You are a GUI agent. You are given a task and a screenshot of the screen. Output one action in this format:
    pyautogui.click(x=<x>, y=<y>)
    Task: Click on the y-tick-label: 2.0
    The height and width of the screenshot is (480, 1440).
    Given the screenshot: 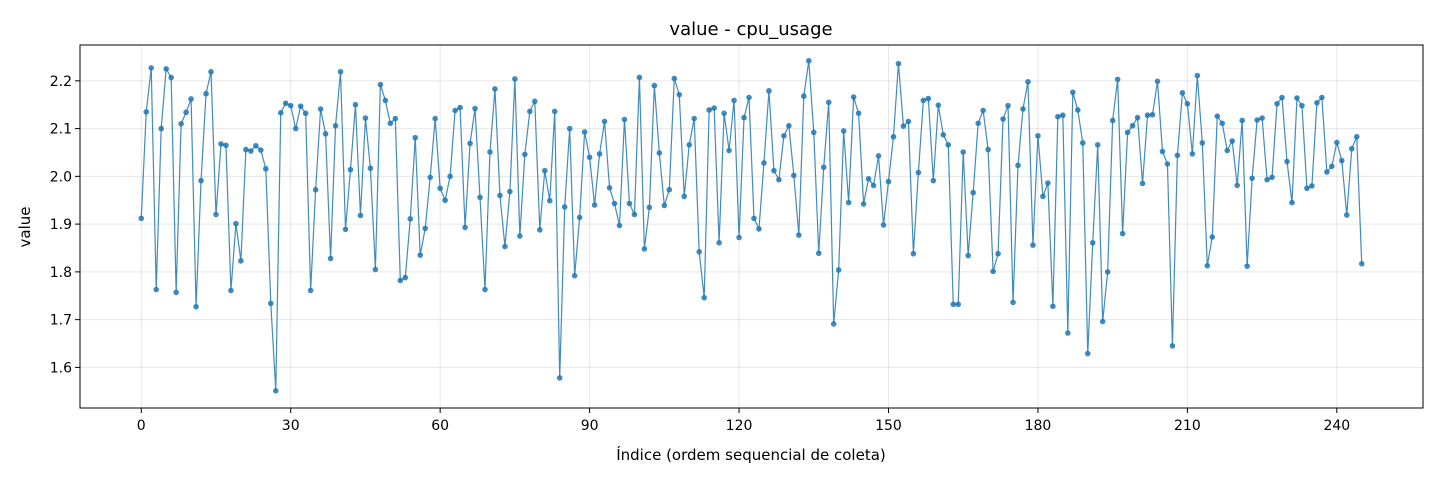 What is the action you would take?
    pyautogui.click(x=61, y=177)
    